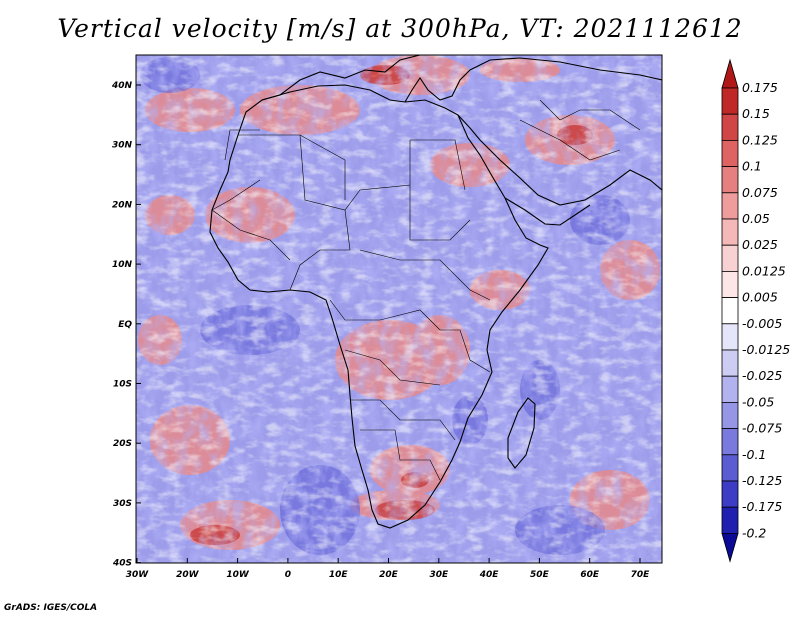  Describe the element at coordinates (540, 575) in the screenshot. I see `lon-label: 50E` at that location.